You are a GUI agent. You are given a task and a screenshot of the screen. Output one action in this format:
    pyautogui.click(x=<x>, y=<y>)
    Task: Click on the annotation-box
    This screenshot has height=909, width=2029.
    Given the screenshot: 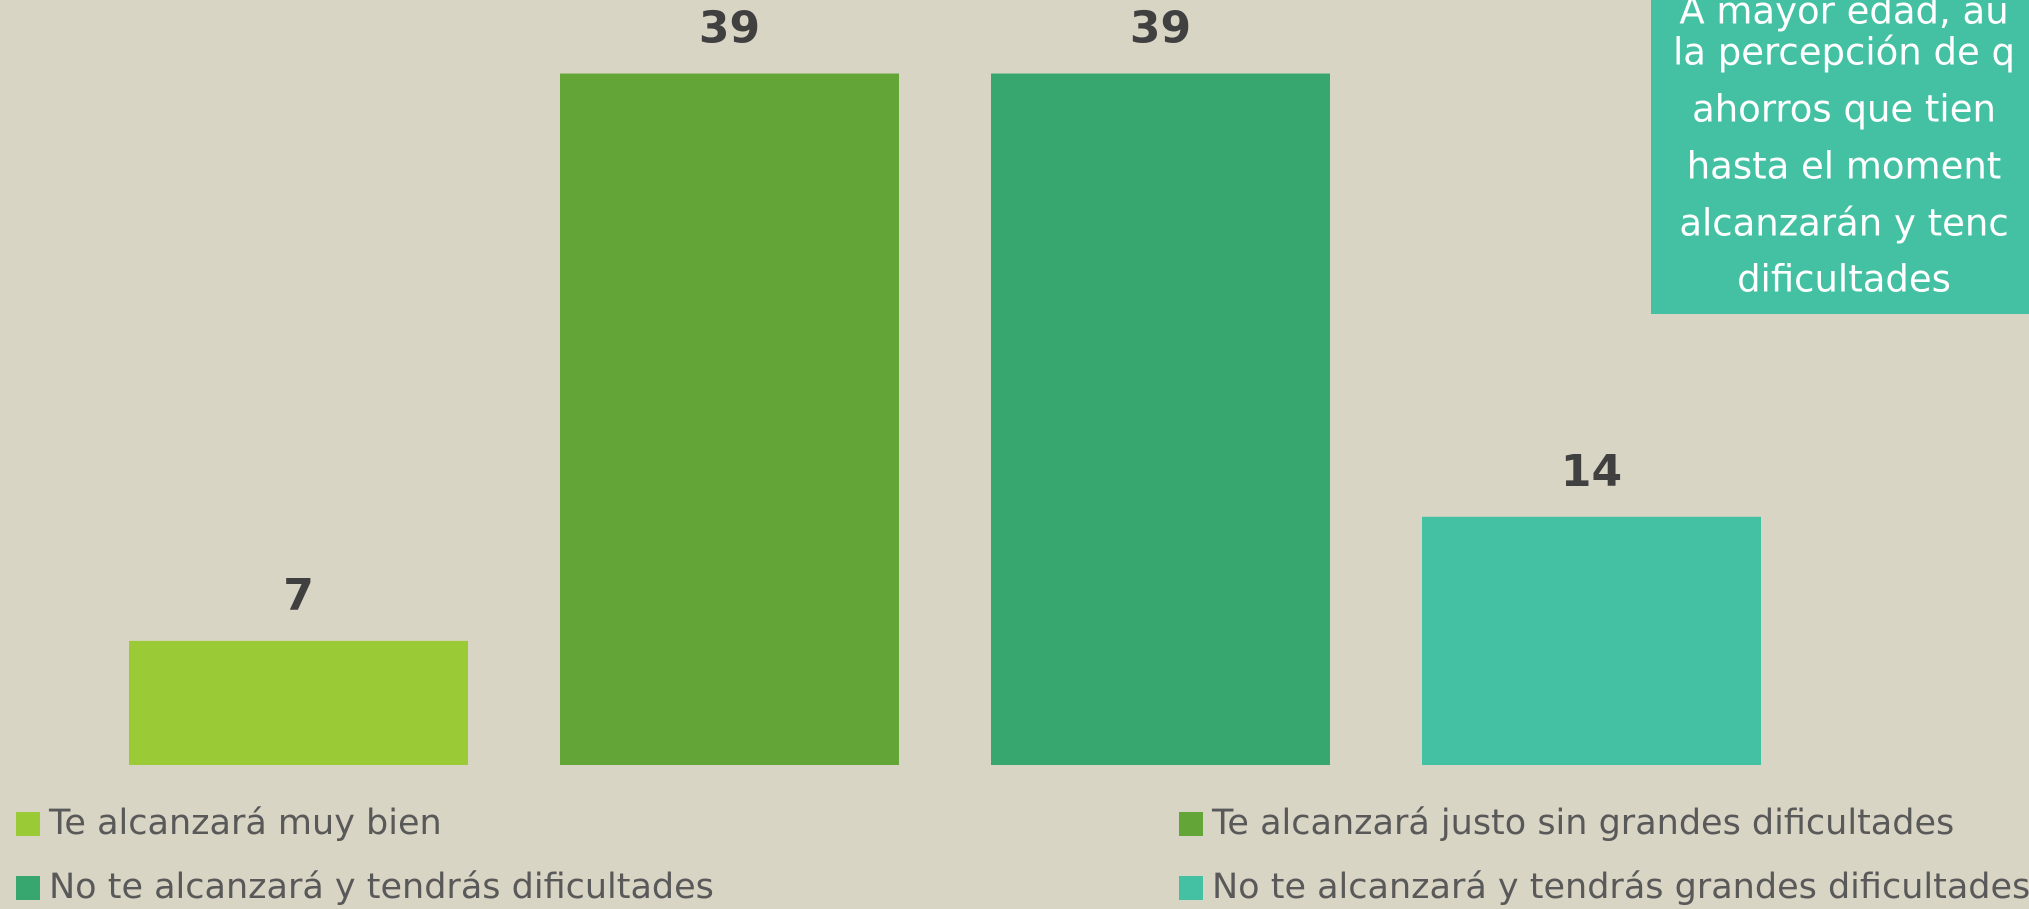 What is the action you would take?
    pyautogui.click(x=1840, y=157)
    